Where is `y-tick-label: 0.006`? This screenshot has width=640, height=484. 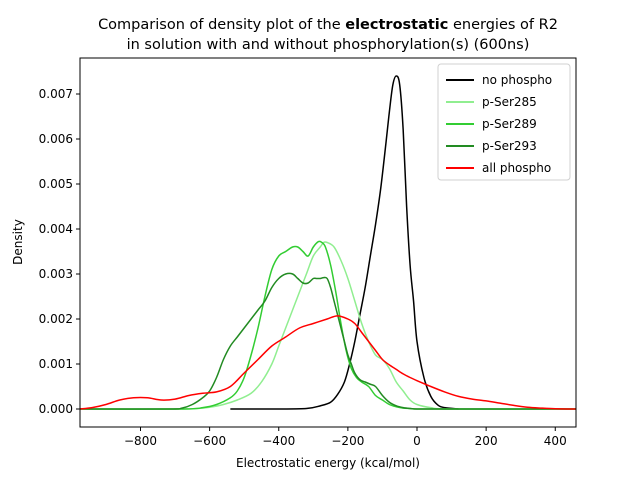 y-tick-label: 0.006 is located at coordinates (56, 139).